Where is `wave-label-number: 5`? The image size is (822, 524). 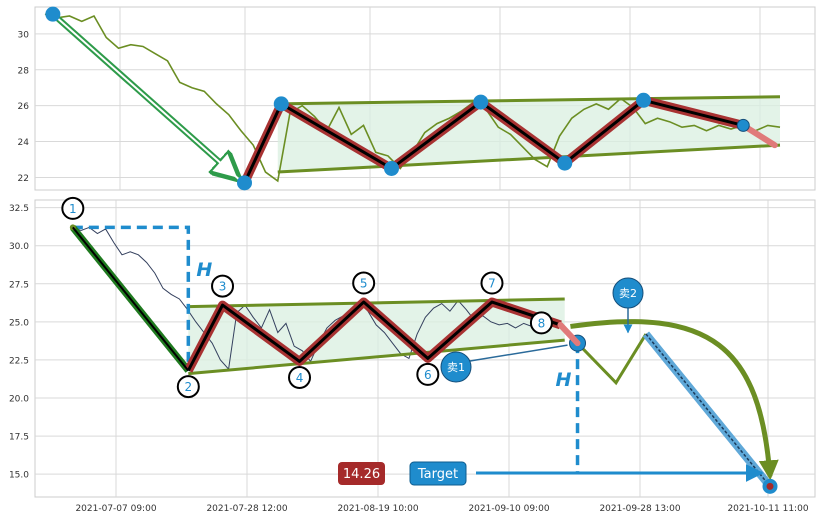
wave-label-number: 5 is located at coordinates (364, 284).